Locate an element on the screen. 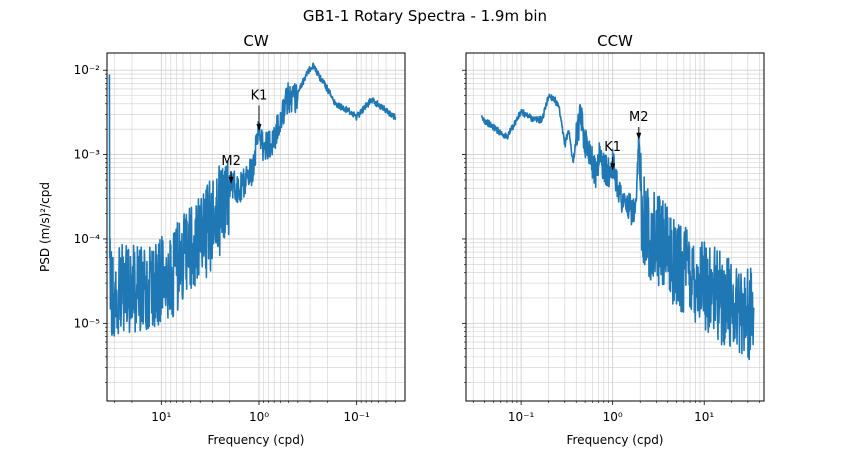 The image size is (850, 450). cw-x-tick-label: 10⁰ is located at coordinates (259, 417).